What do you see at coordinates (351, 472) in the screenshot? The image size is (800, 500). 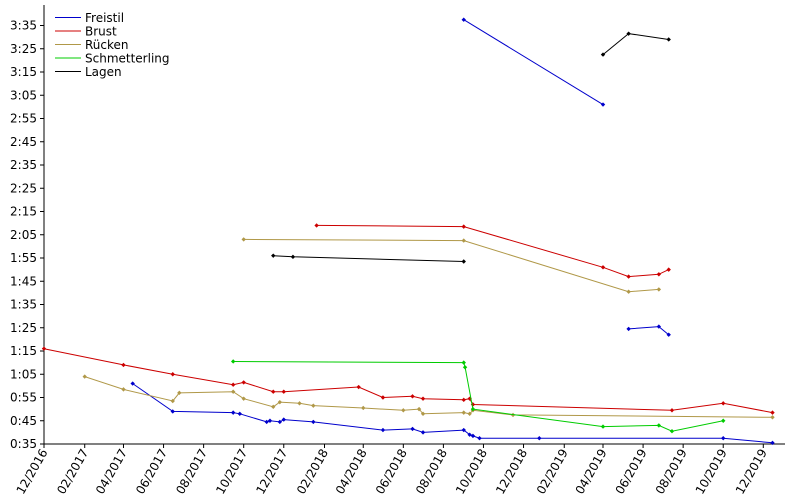 I see `x-tick-label: 04/2018` at bounding box center [351, 472].